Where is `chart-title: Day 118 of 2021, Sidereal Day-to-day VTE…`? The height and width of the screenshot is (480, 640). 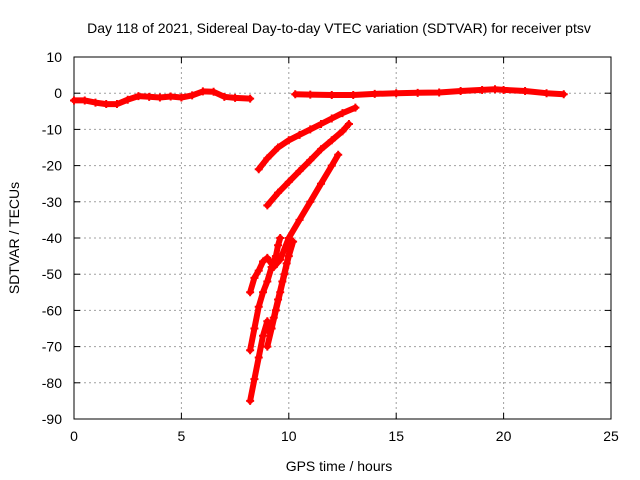 chart-title: Day 118 of 2021, Sidereal Day-to-day VTE… is located at coordinates (339, 28).